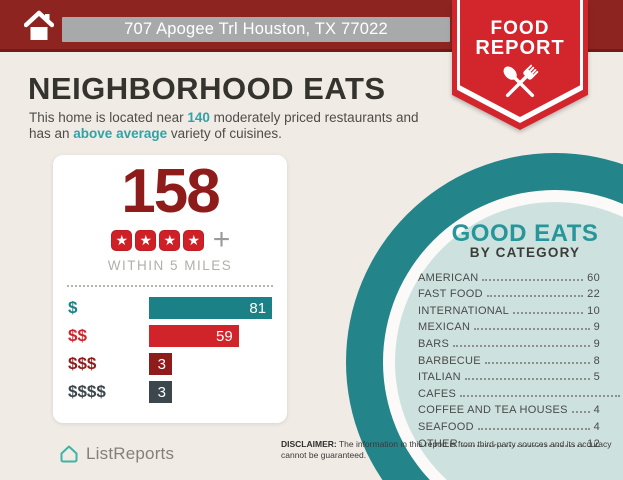 The image size is (623, 480). I want to click on list-item: MEXICAN 9, so click(509, 327).